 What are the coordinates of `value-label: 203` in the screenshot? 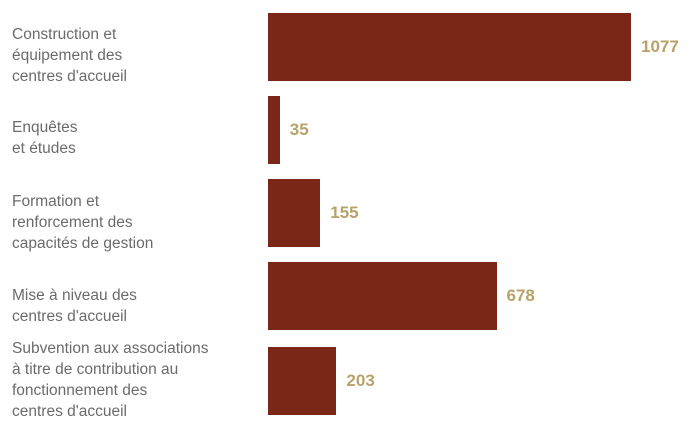 It's located at (360, 380).